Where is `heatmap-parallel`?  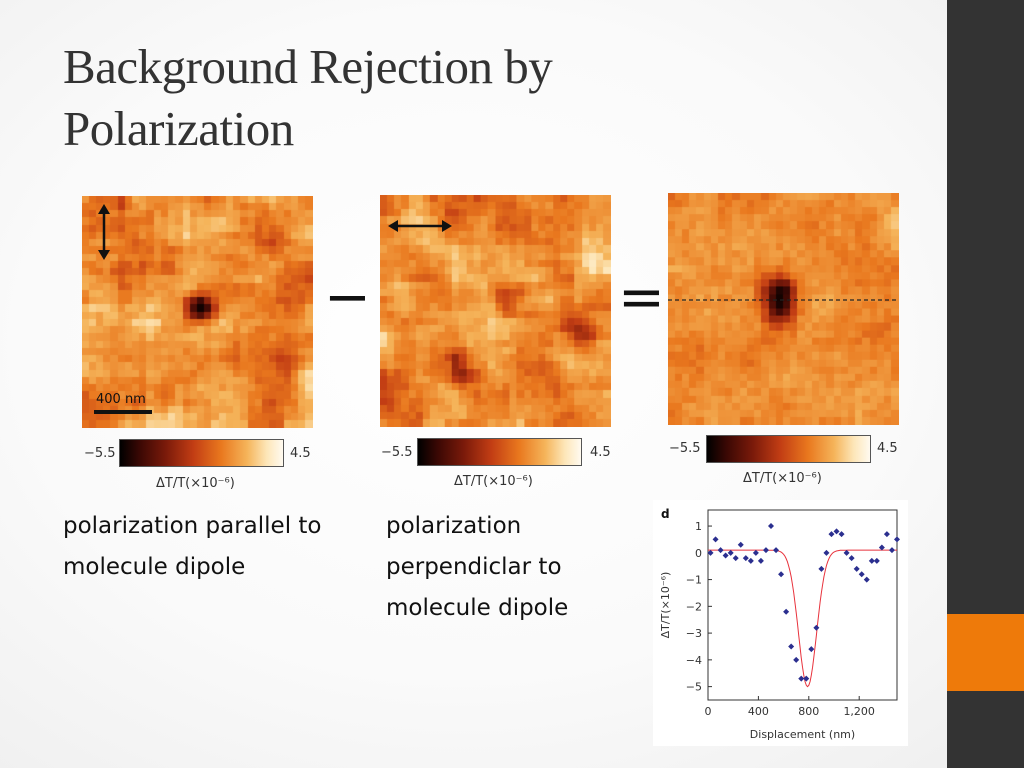
heatmap-parallel is located at coordinates (197, 312).